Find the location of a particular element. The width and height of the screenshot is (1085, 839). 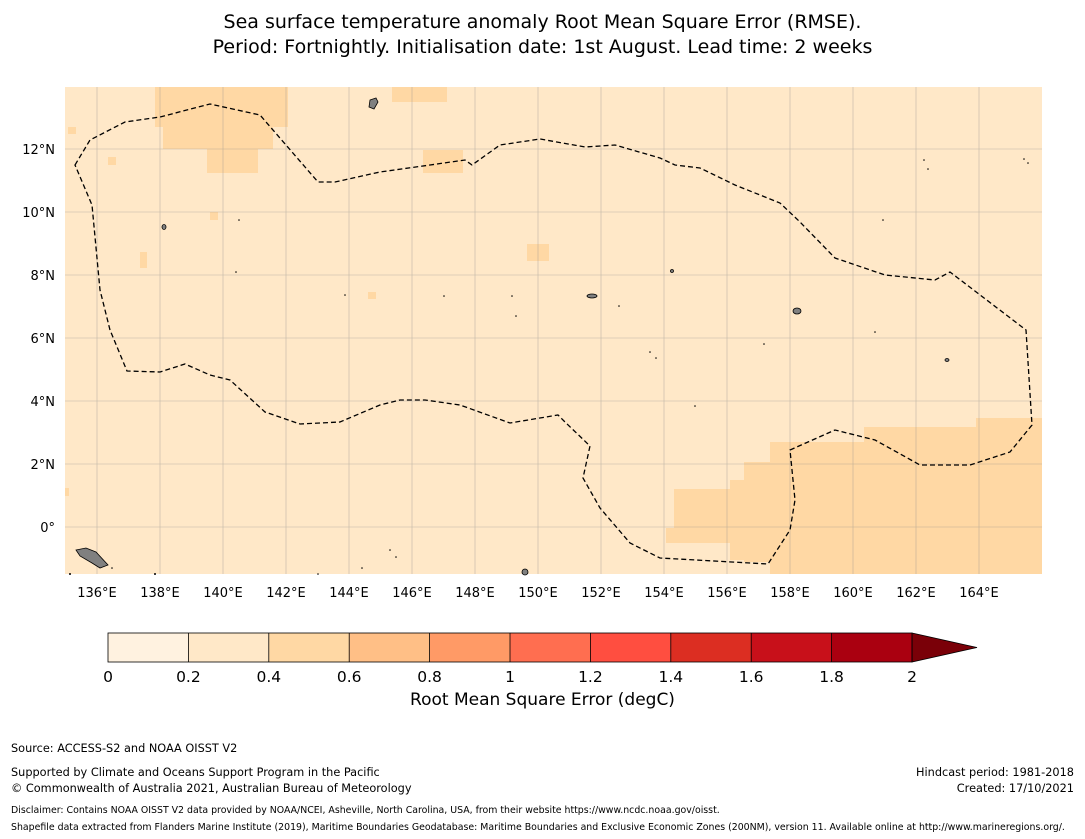

colorbar-tick-0.2: 0.2 is located at coordinates (188, 677).